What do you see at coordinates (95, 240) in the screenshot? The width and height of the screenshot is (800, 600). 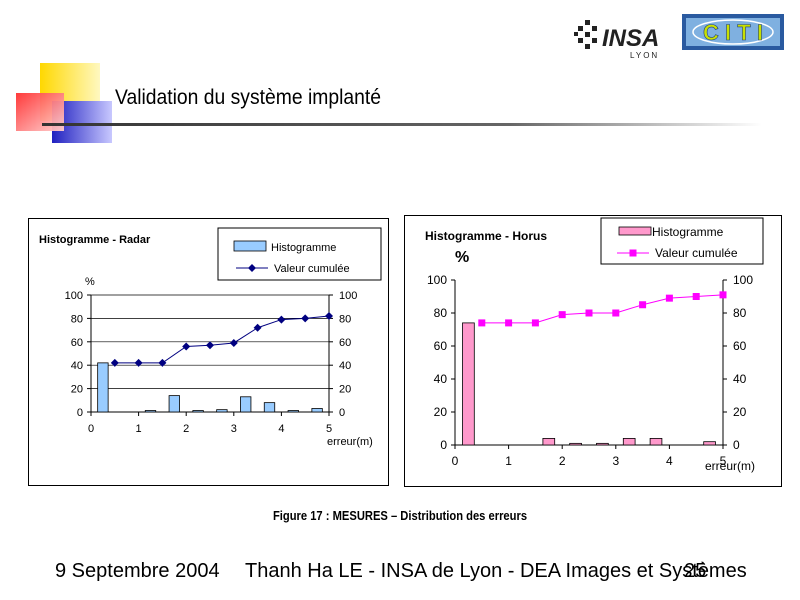 I see `chart-title: Histogramme - Radar` at bounding box center [95, 240].